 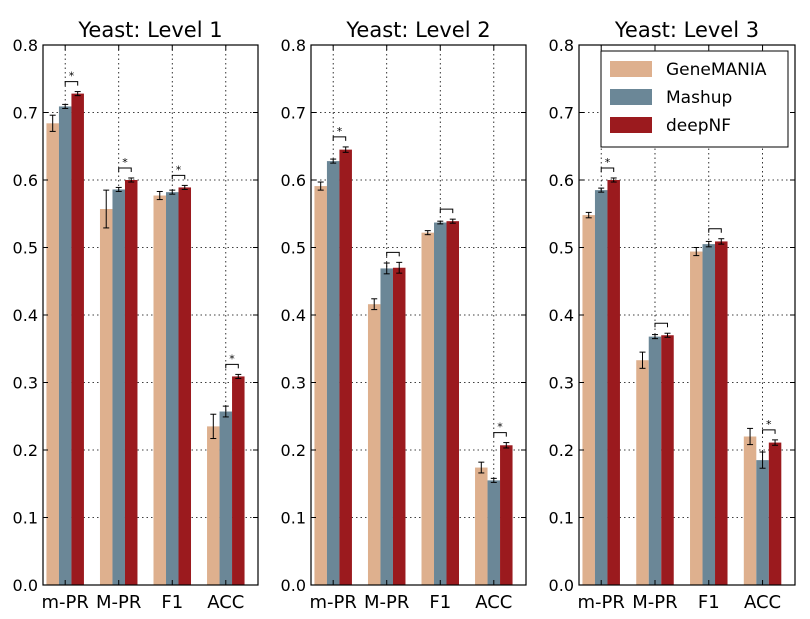 What do you see at coordinates (698, 126) in the screenshot?
I see `legend-label-deepnf: deepNF` at bounding box center [698, 126].